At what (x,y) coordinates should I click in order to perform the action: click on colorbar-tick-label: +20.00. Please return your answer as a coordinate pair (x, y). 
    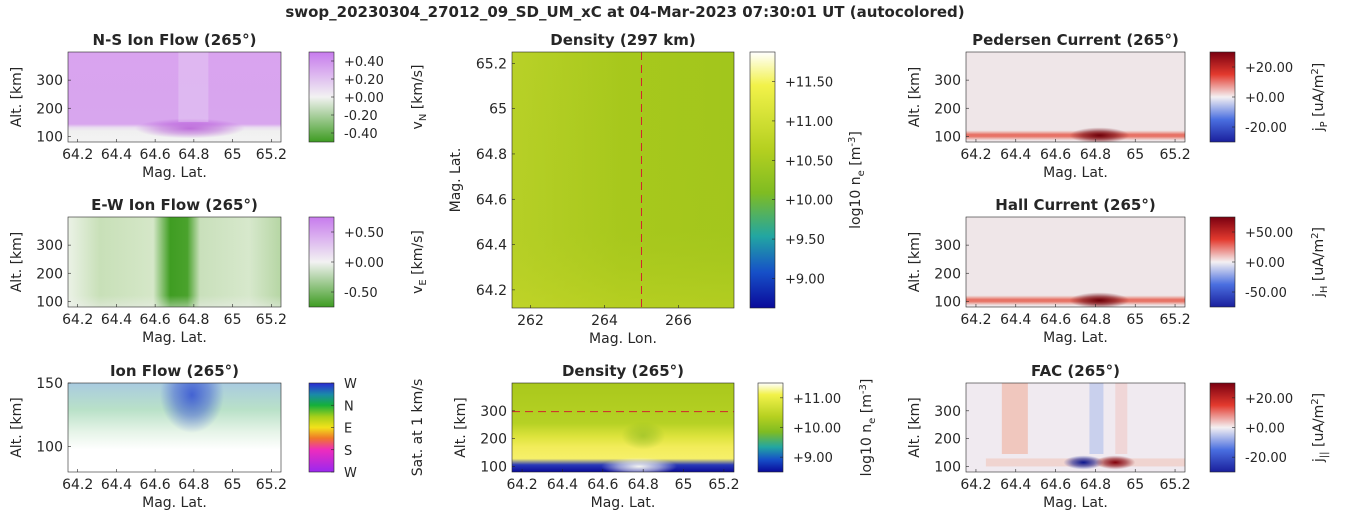
    Looking at the image, I should click on (1269, 68).